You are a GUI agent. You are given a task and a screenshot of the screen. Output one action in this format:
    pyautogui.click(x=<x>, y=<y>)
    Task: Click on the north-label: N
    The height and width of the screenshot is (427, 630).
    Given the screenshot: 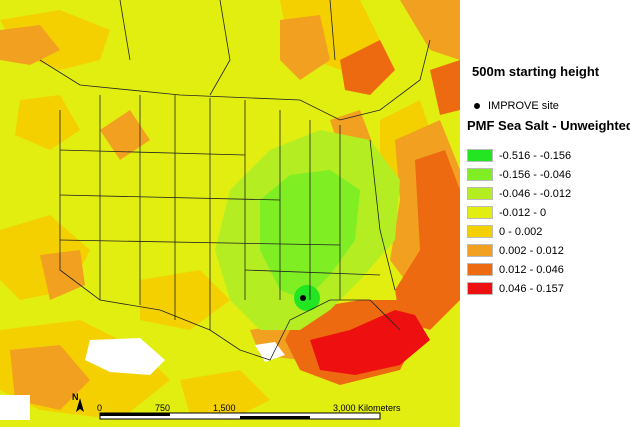 What is the action you would take?
    pyautogui.click(x=75, y=397)
    